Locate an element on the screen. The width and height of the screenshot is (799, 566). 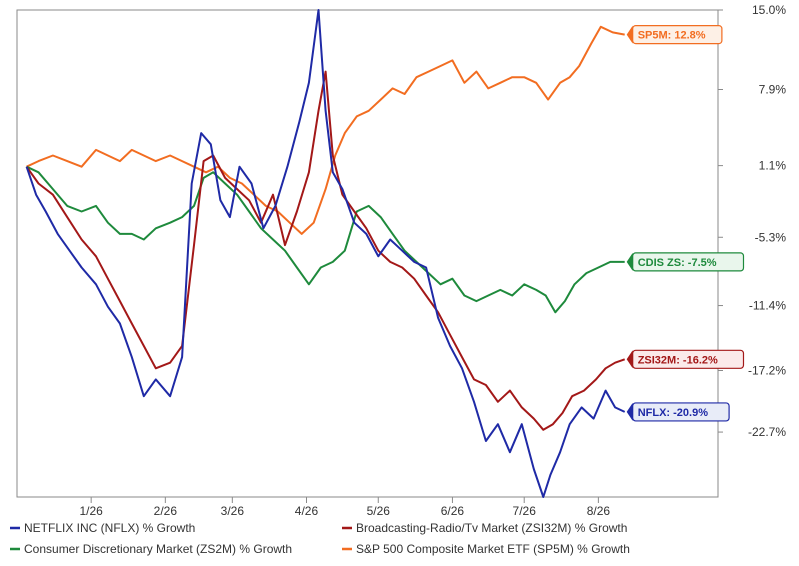
badge-text: NFLX: -20.9% is located at coordinates (673, 413).